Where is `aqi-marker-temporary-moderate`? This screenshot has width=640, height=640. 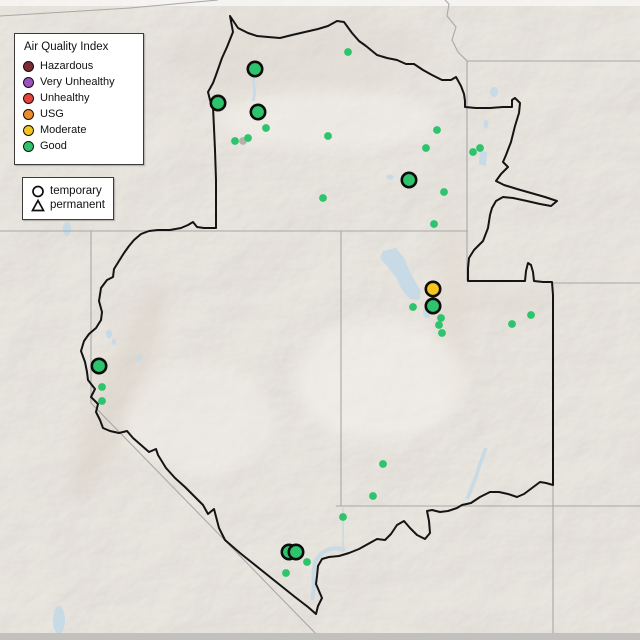 aqi-marker-temporary-moderate is located at coordinates (433, 289).